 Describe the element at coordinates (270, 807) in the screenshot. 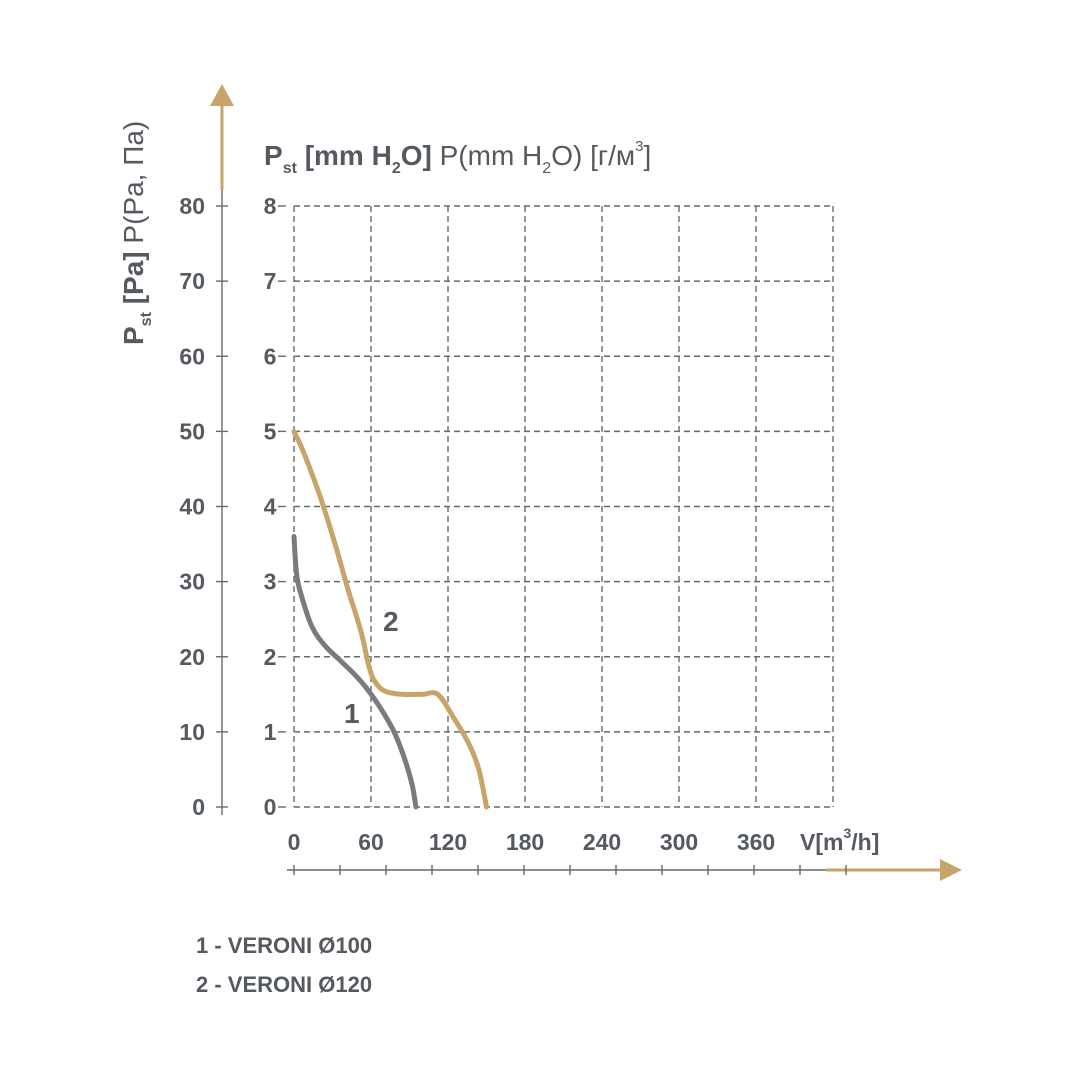

I see `y2-tick-label: 0` at that location.